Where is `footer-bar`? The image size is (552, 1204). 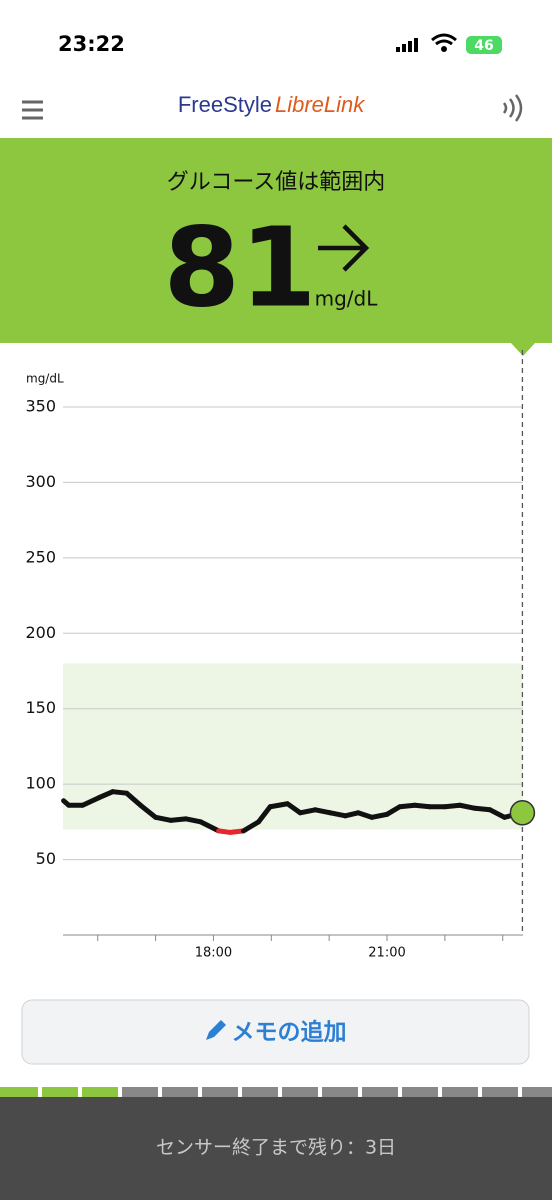
footer-bar is located at coordinates (276, 1148).